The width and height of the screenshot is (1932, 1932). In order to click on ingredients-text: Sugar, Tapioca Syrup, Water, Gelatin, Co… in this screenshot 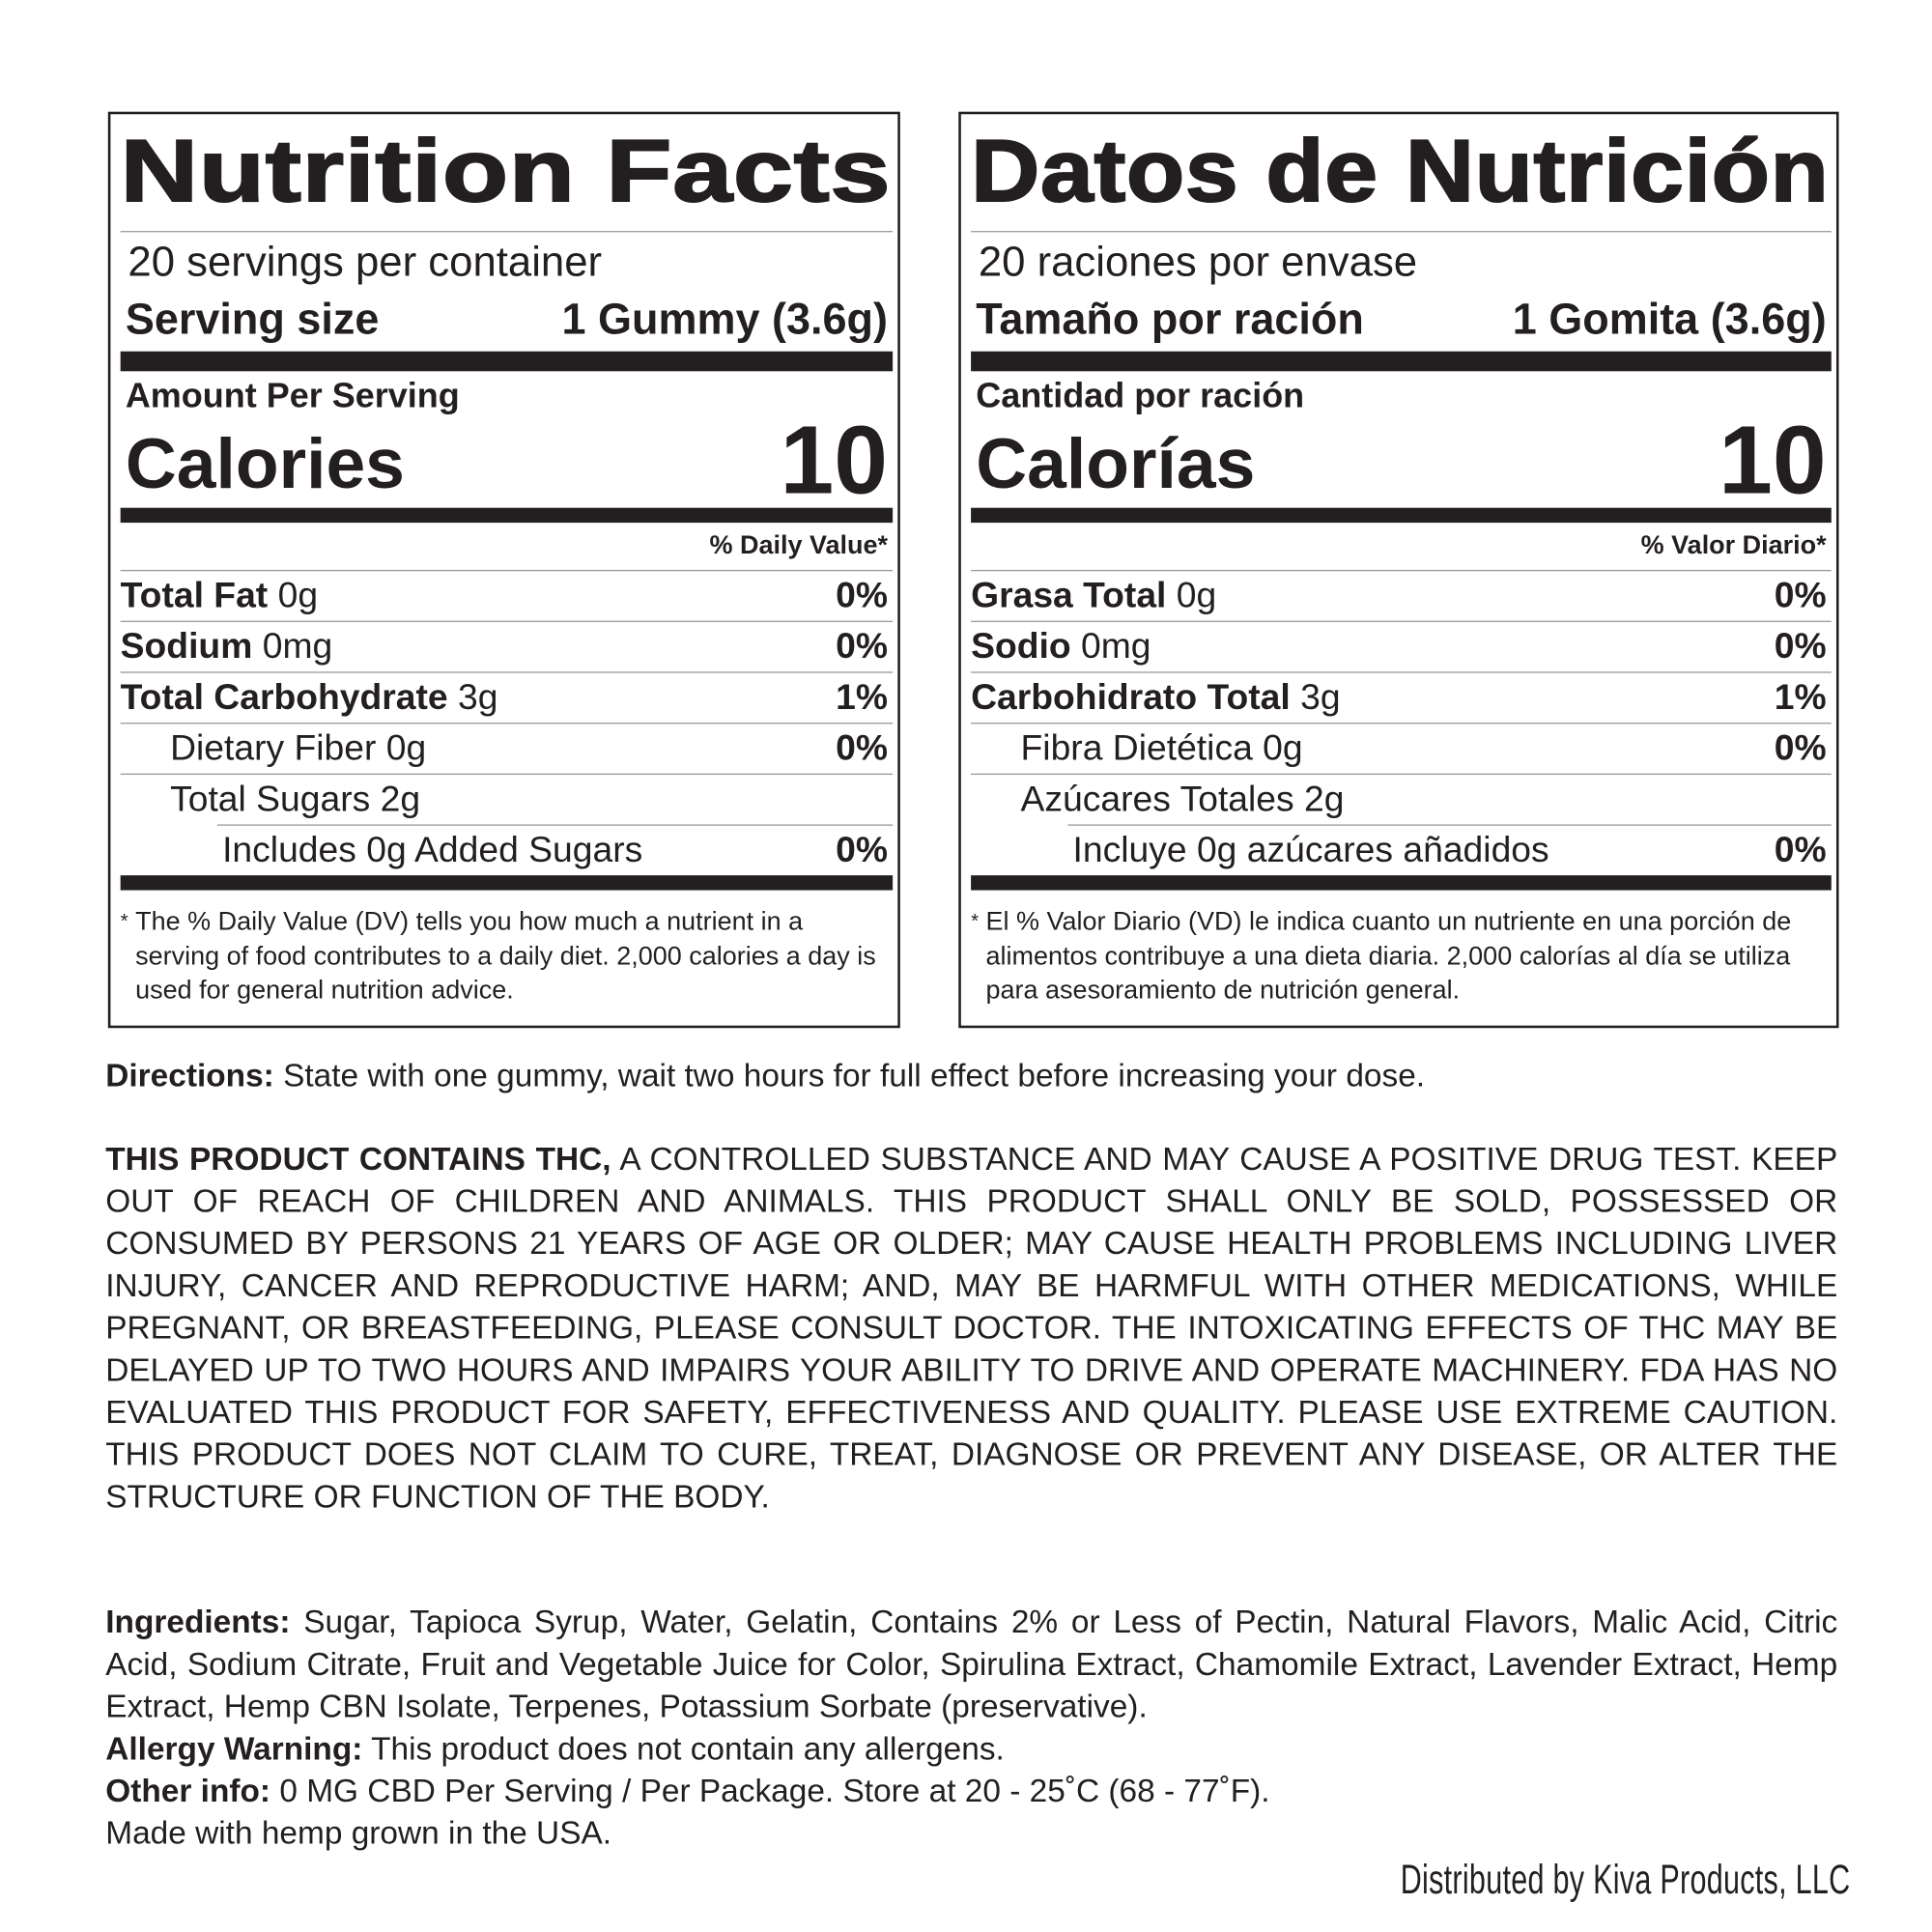, I will do `click(971, 1664)`.